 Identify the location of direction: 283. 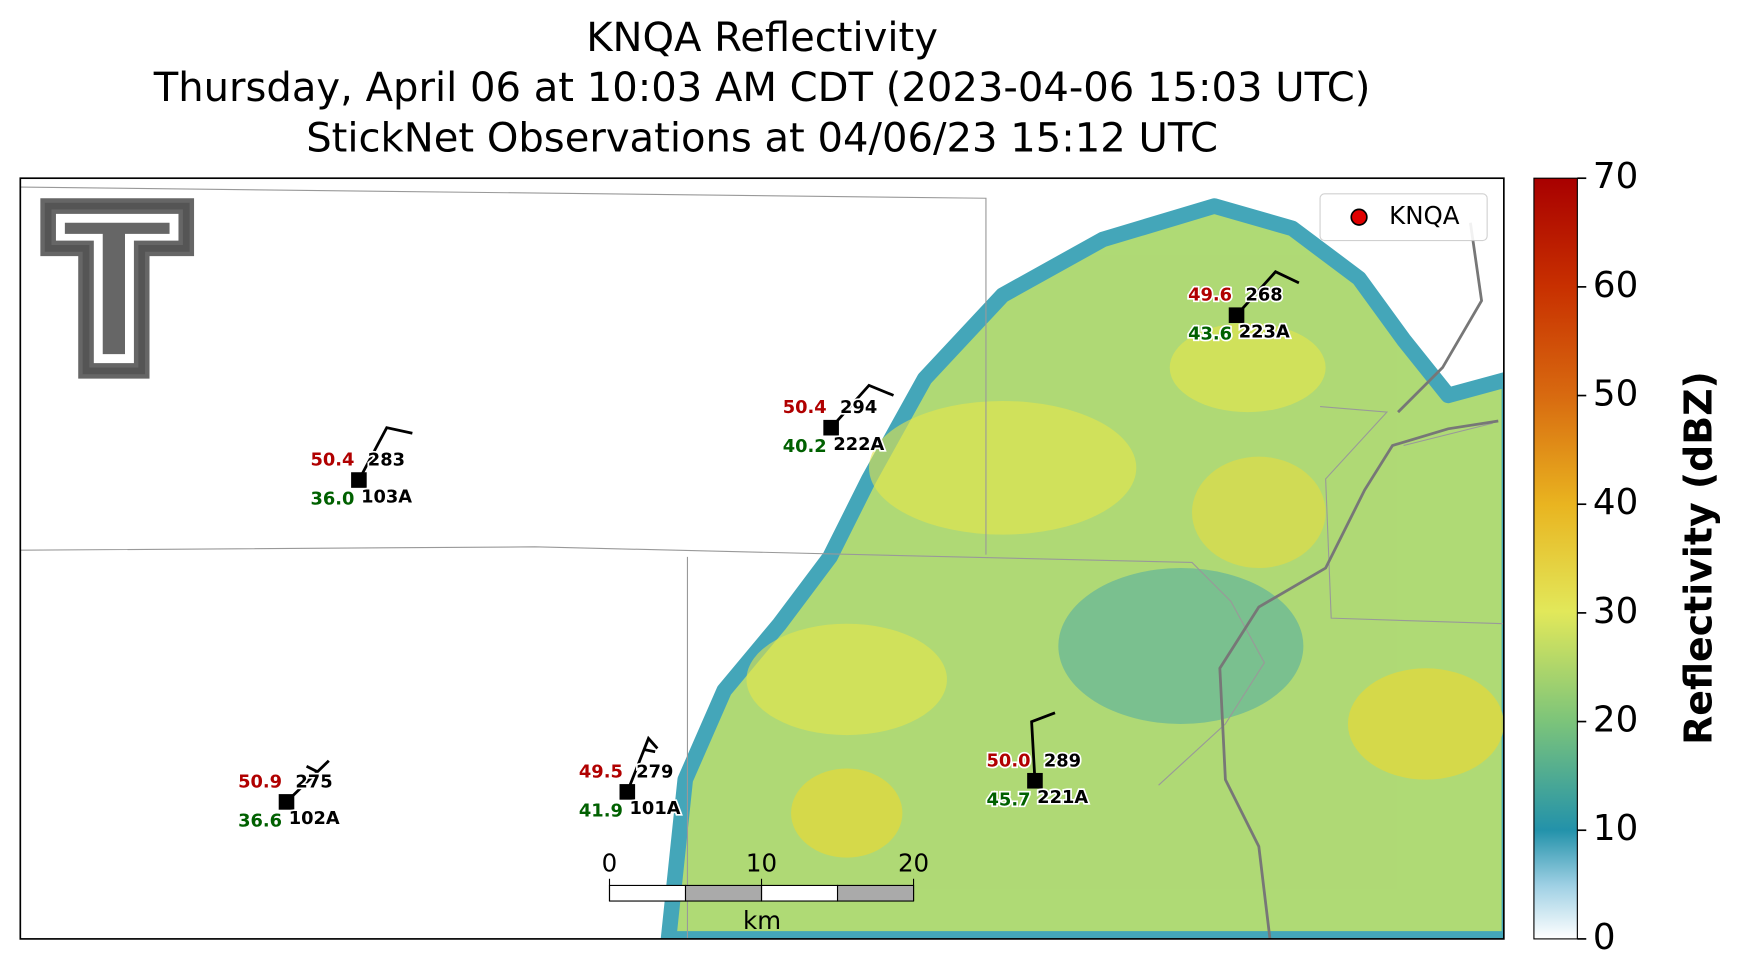
(386, 460).